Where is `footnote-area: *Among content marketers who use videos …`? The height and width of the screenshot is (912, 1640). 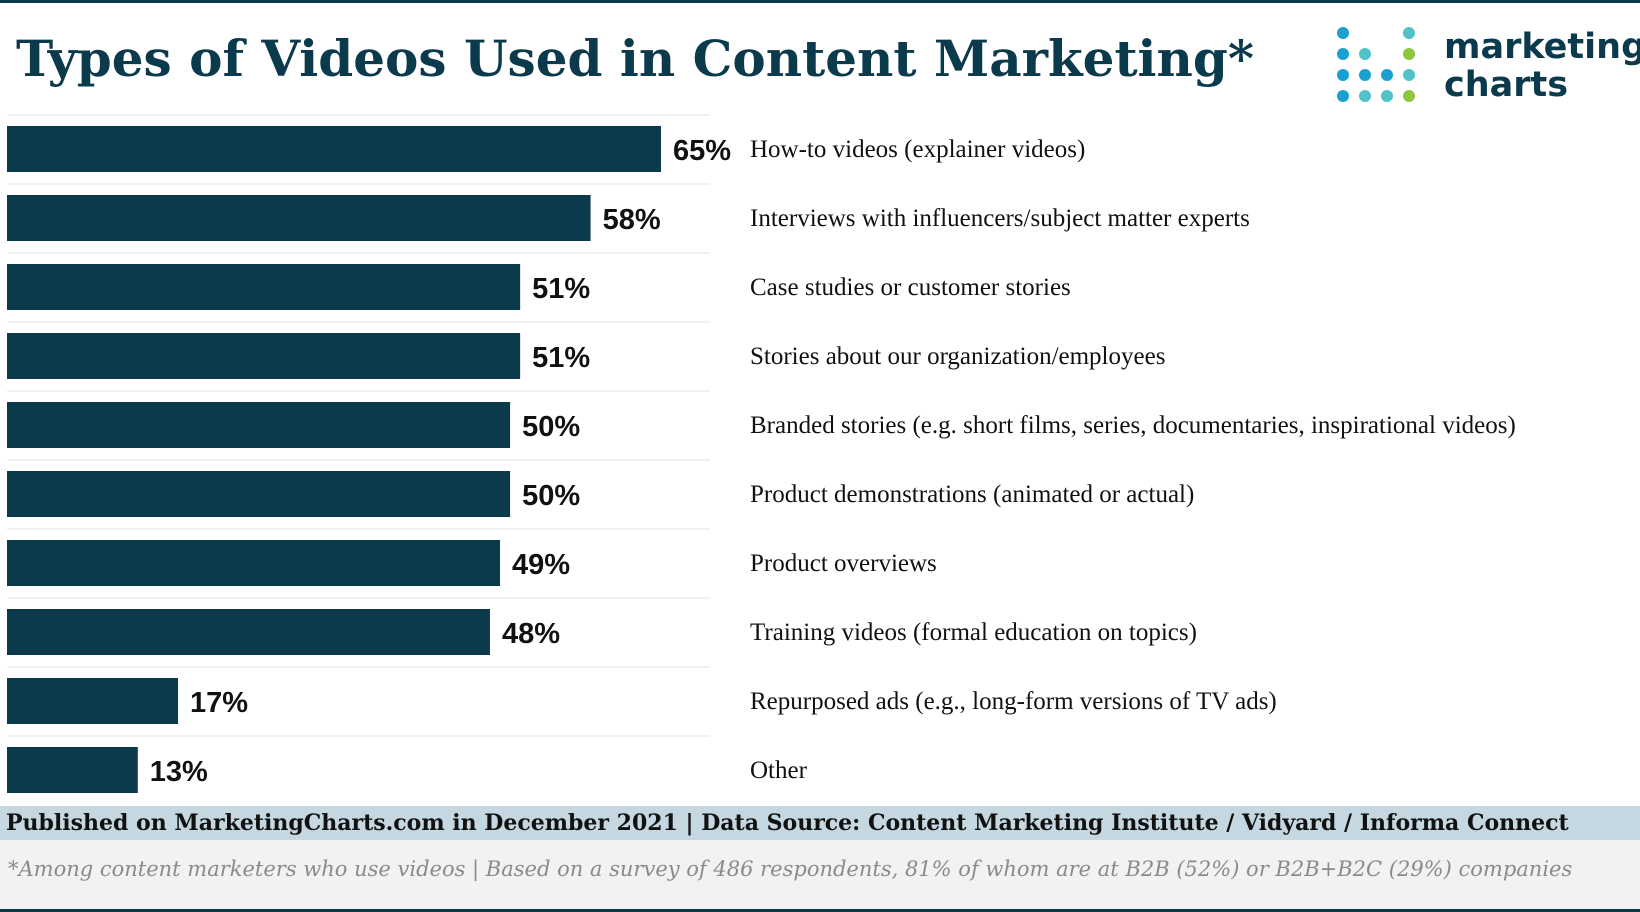 footnote-area: *Among content marketers who use videos … is located at coordinates (820, 876).